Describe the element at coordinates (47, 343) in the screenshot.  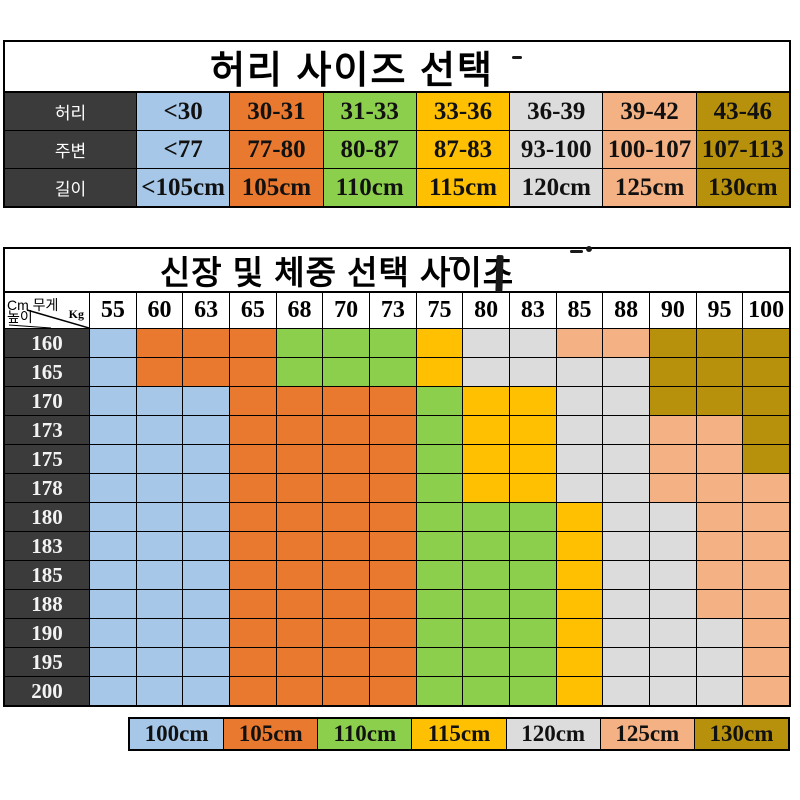
I see `height-row-header: 160` at that location.